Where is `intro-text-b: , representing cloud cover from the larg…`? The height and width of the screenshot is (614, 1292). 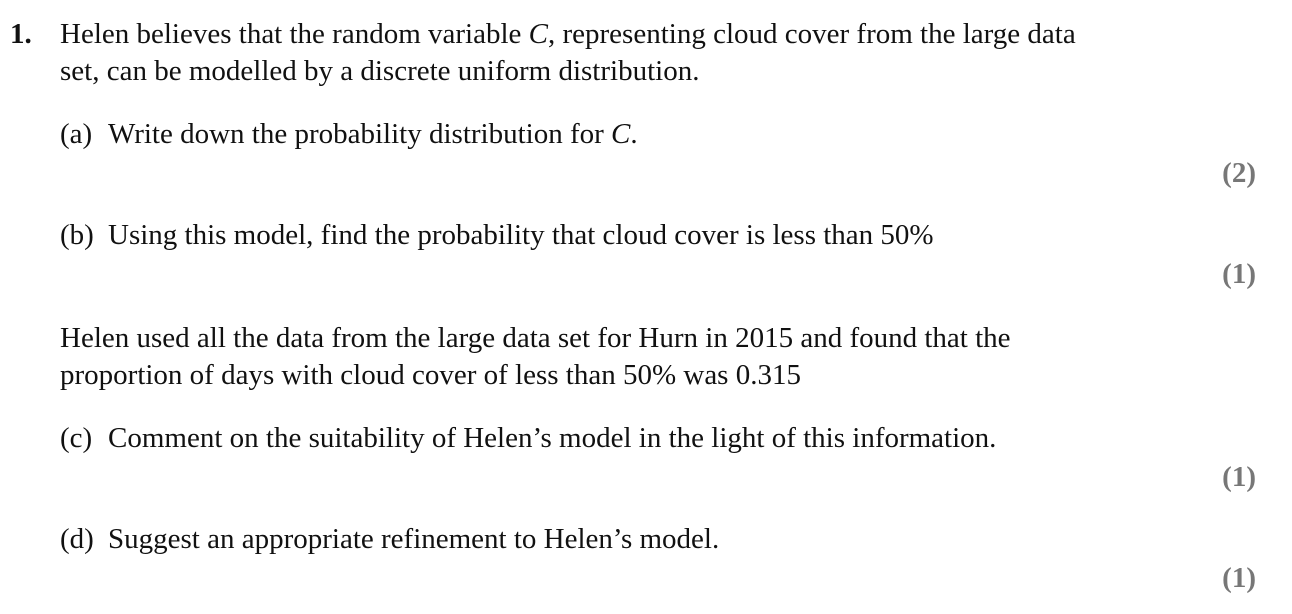 intro-text-b: , representing cloud cover from the larg… is located at coordinates (812, 34).